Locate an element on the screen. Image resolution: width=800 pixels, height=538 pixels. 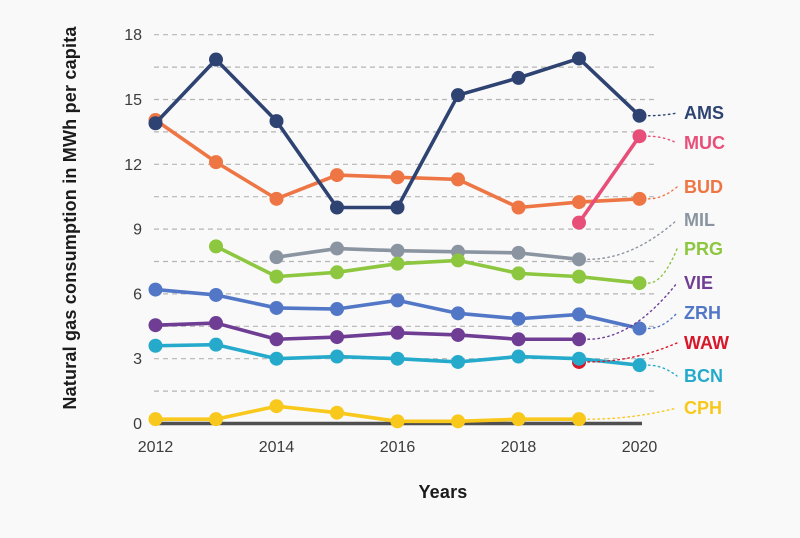
series-BUD is located at coordinates (397, 164).